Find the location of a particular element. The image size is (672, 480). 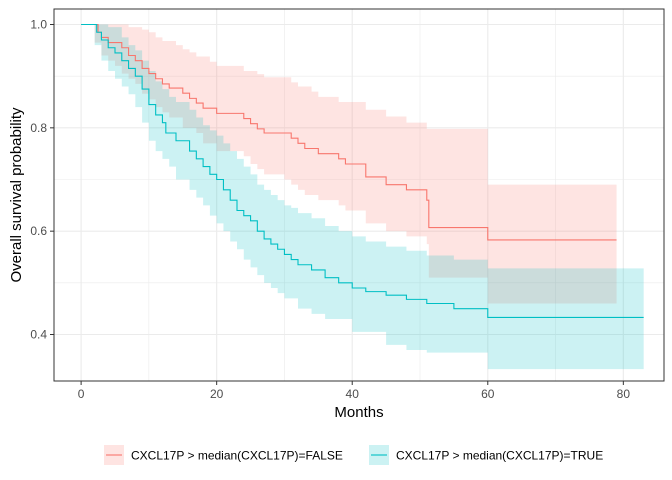

x-tick-label: 0 is located at coordinates (81, 394).